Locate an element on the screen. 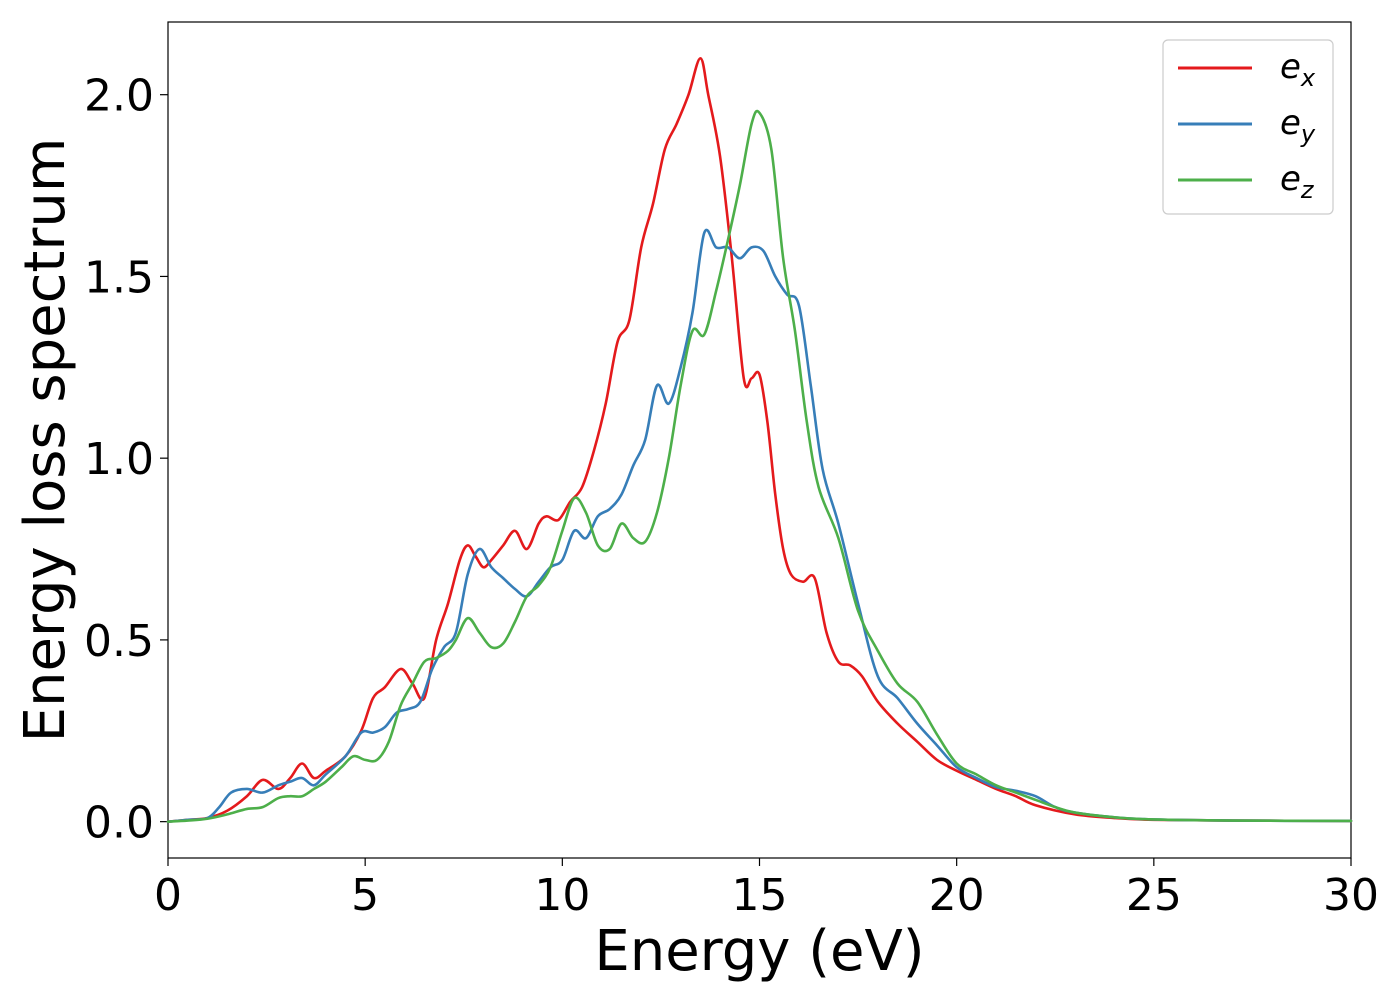 This screenshot has height=1000, width=1400. legend-label-ex: ex is located at coordinates (1298, 69).